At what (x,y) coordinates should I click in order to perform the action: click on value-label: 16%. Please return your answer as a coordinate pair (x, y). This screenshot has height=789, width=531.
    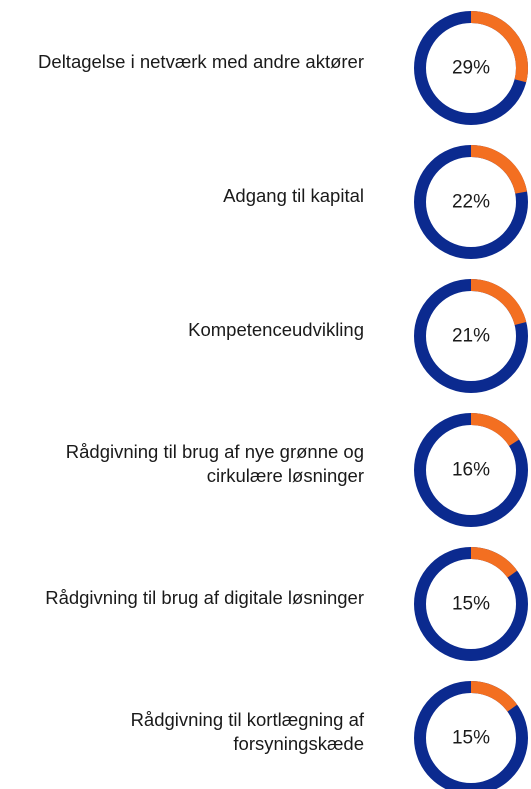
    Looking at the image, I should click on (471, 470).